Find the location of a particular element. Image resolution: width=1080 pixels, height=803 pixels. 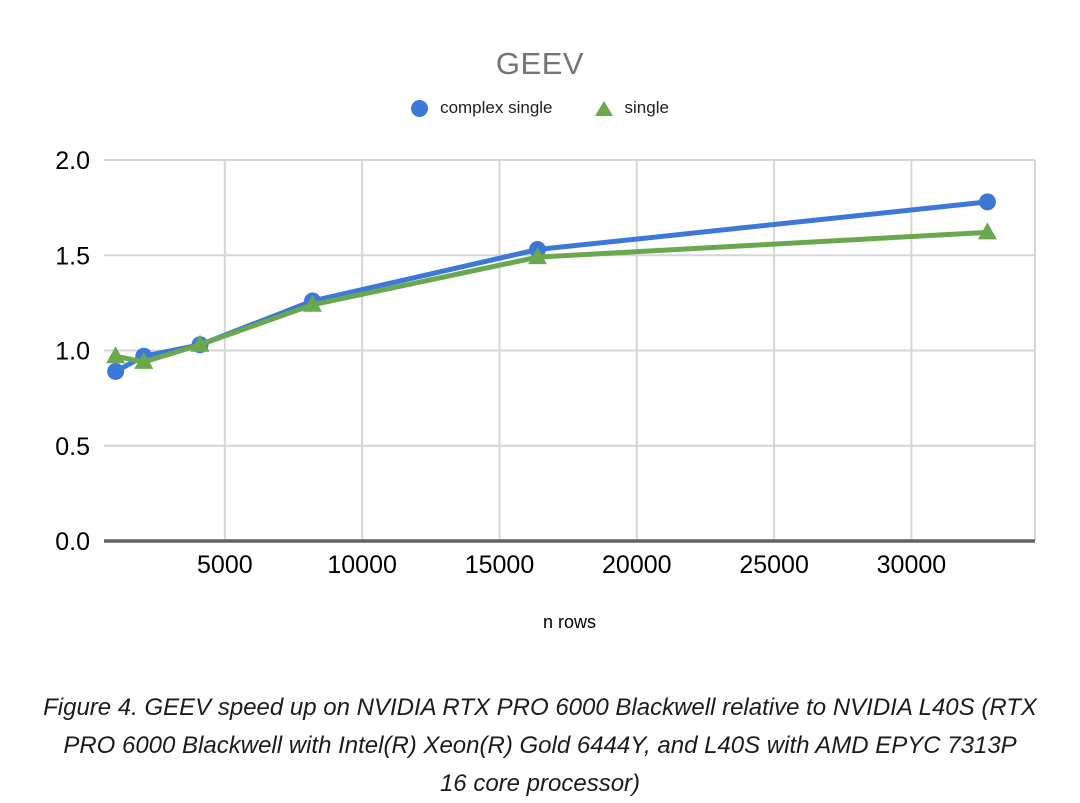

y-tick-label: 0.0 is located at coordinates (72, 542).